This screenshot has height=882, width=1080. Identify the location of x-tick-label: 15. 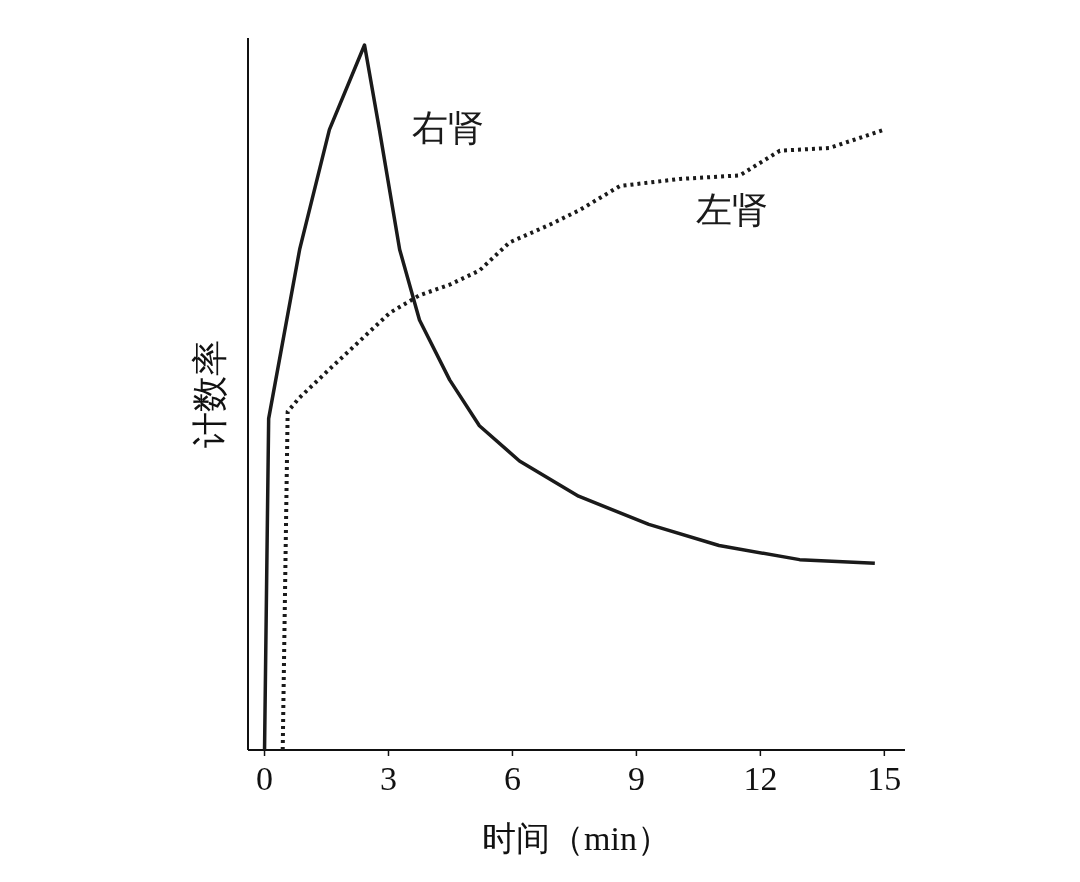
(884, 778).